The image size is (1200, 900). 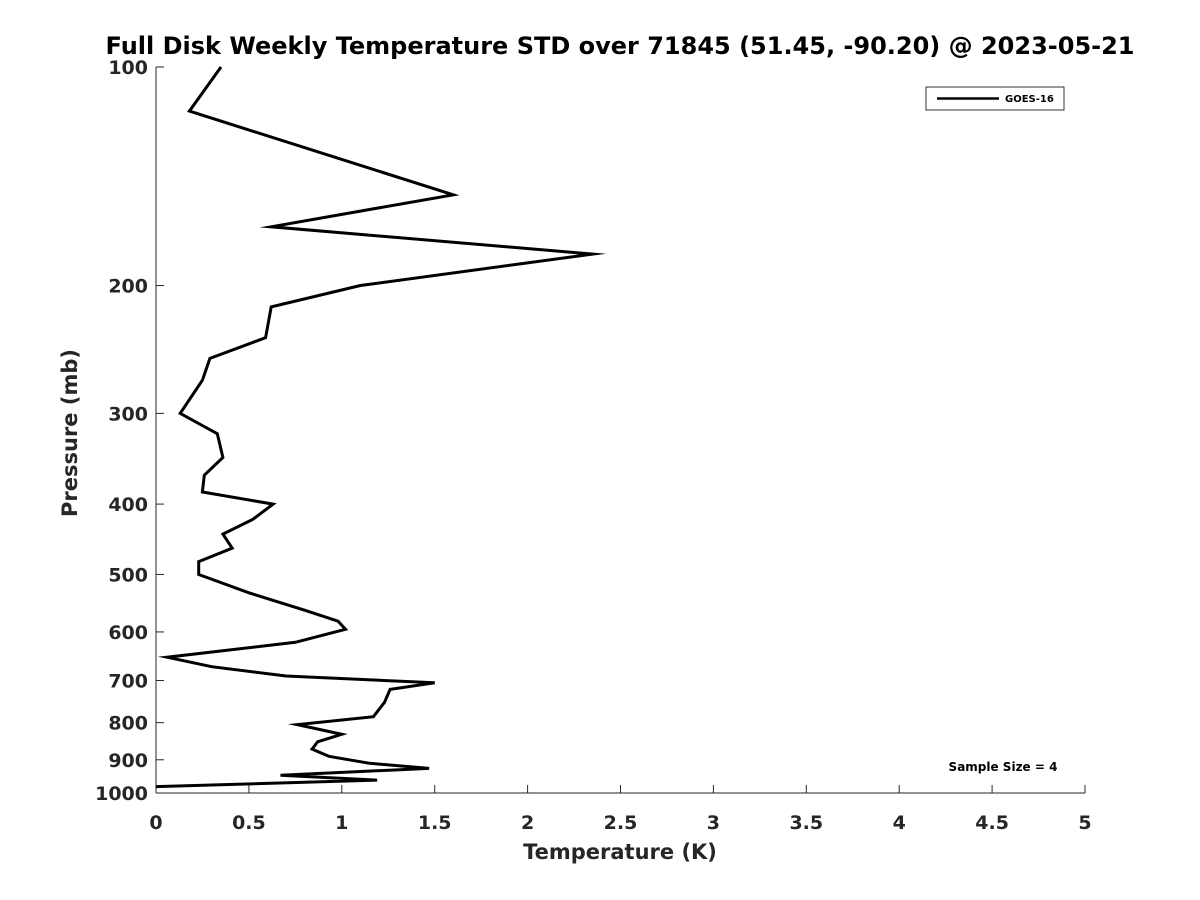 What do you see at coordinates (155, 823) in the screenshot?
I see `x-tick-label: 0` at bounding box center [155, 823].